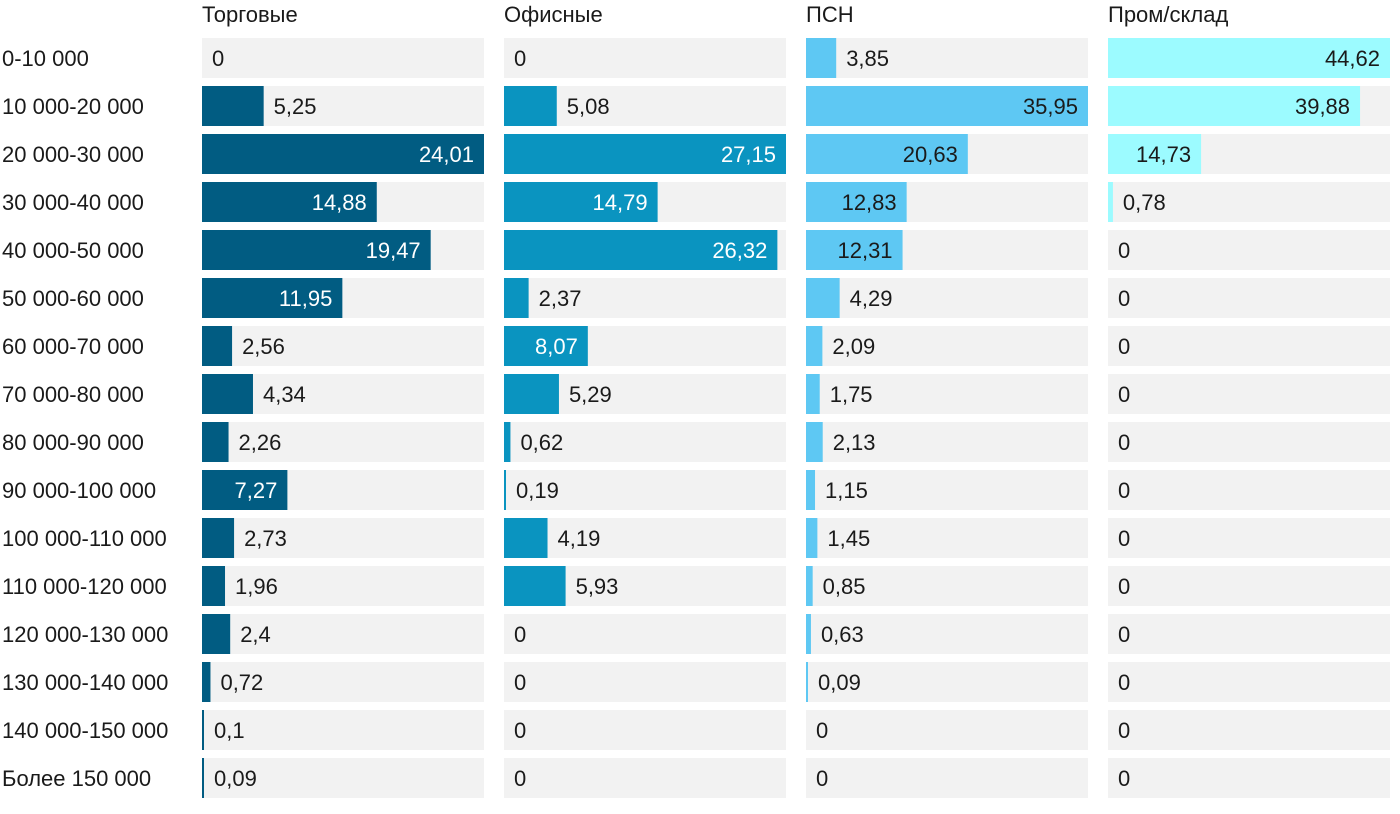  What do you see at coordinates (844, 586) in the screenshot?
I see `value-label: 0,85` at bounding box center [844, 586].